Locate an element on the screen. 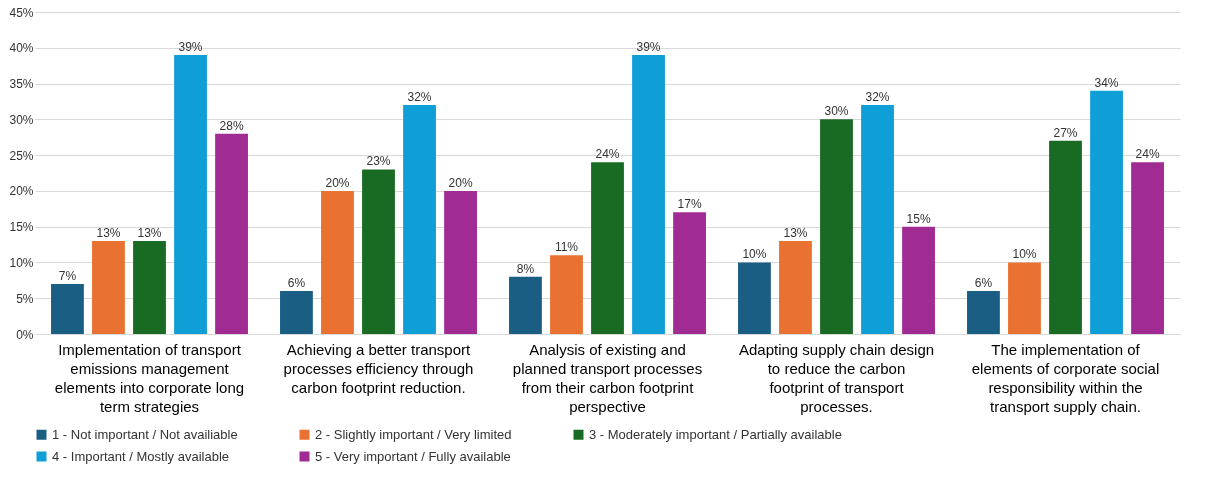 Image resolution: width=1207 pixels, height=501 pixels. data-label: 11% is located at coordinates (566, 247).